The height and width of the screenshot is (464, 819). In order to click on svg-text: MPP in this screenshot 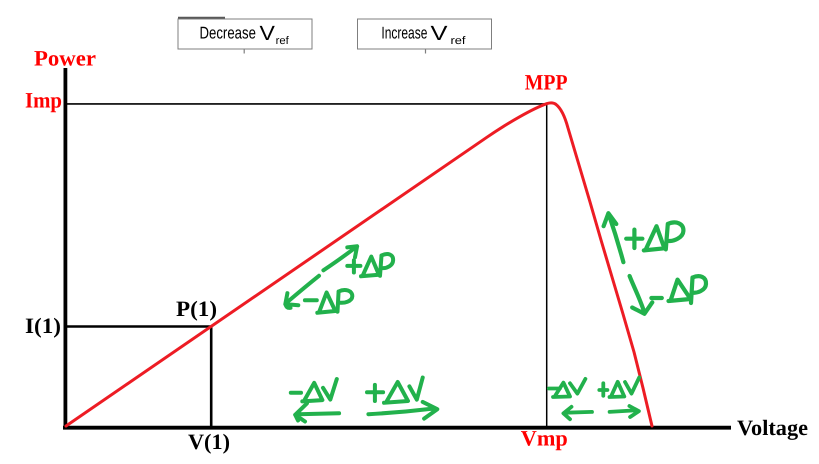, I will do `click(546, 81)`.